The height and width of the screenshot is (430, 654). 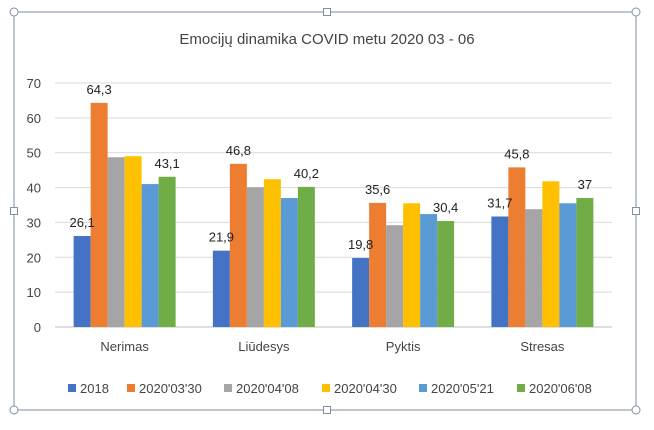 I want to click on y-tick-label: 0, so click(x=37, y=327).